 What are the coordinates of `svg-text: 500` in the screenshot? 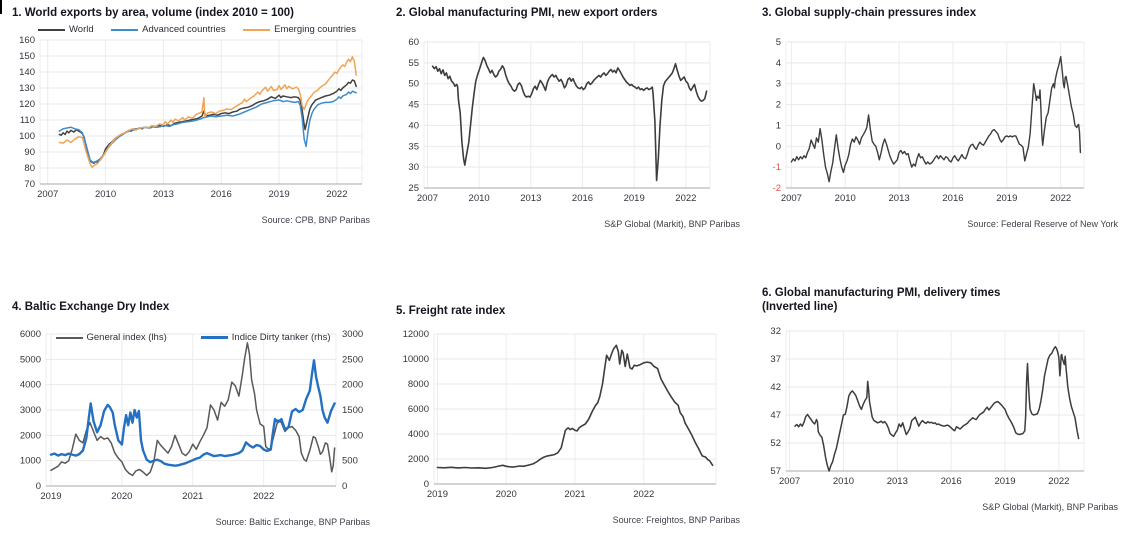 It's located at (350, 461).